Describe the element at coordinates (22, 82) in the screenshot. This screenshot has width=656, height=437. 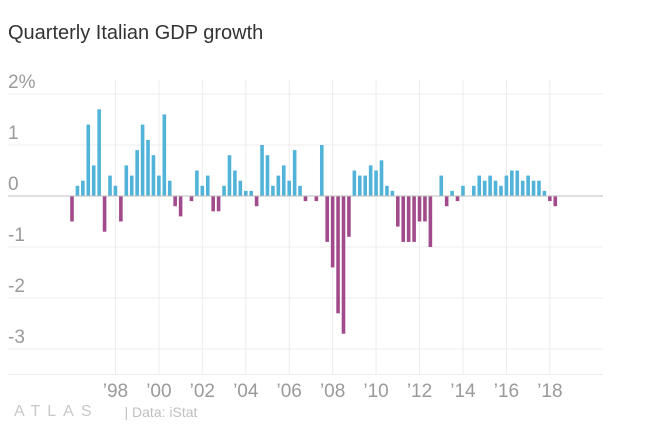
I see `y-tick-label: 2%` at that location.